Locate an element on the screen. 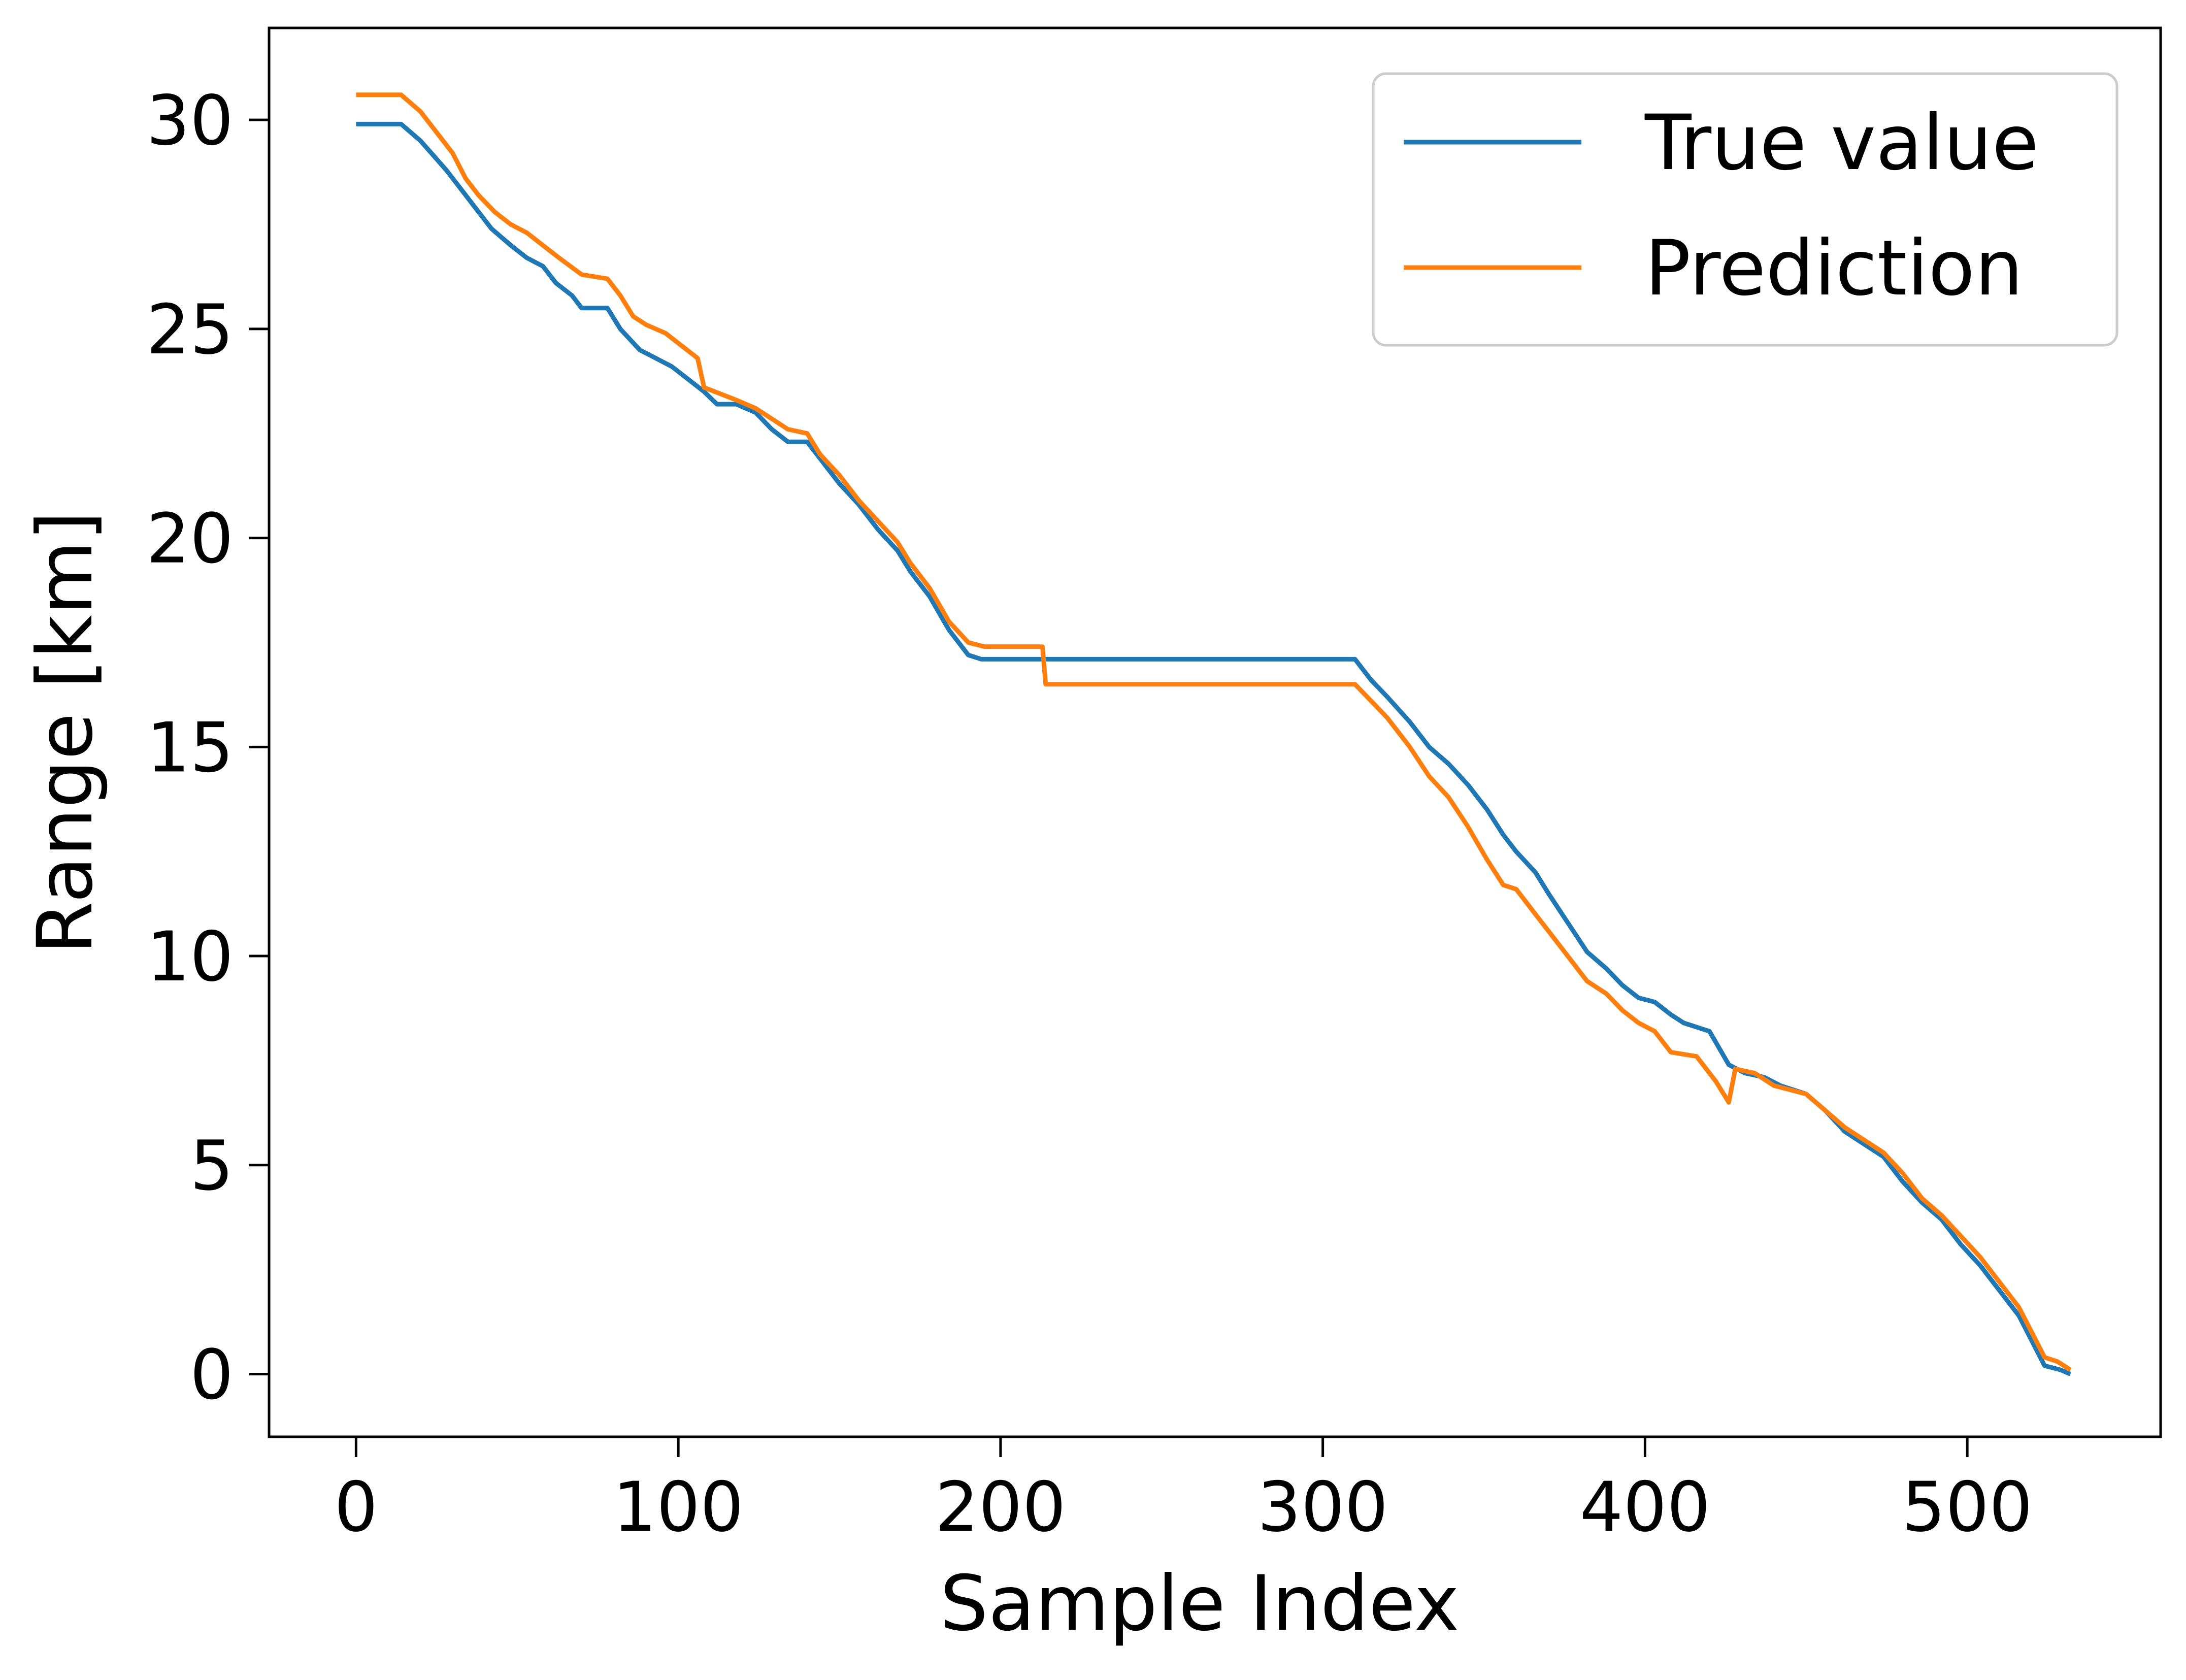  x-tick-label: 300 is located at coordinates (1322, 1507).